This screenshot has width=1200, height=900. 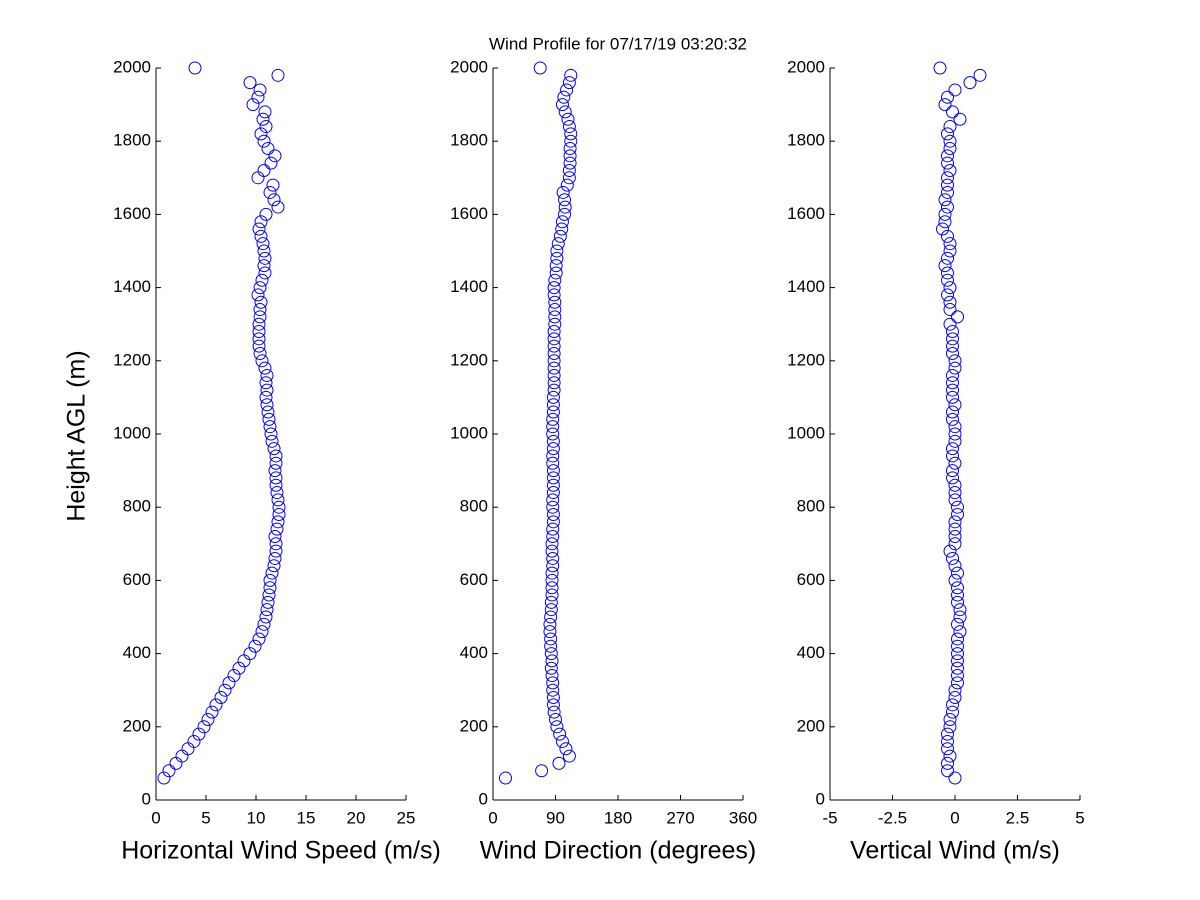 I want to click on x-tick-label: 180, so click(x=618, y=817).